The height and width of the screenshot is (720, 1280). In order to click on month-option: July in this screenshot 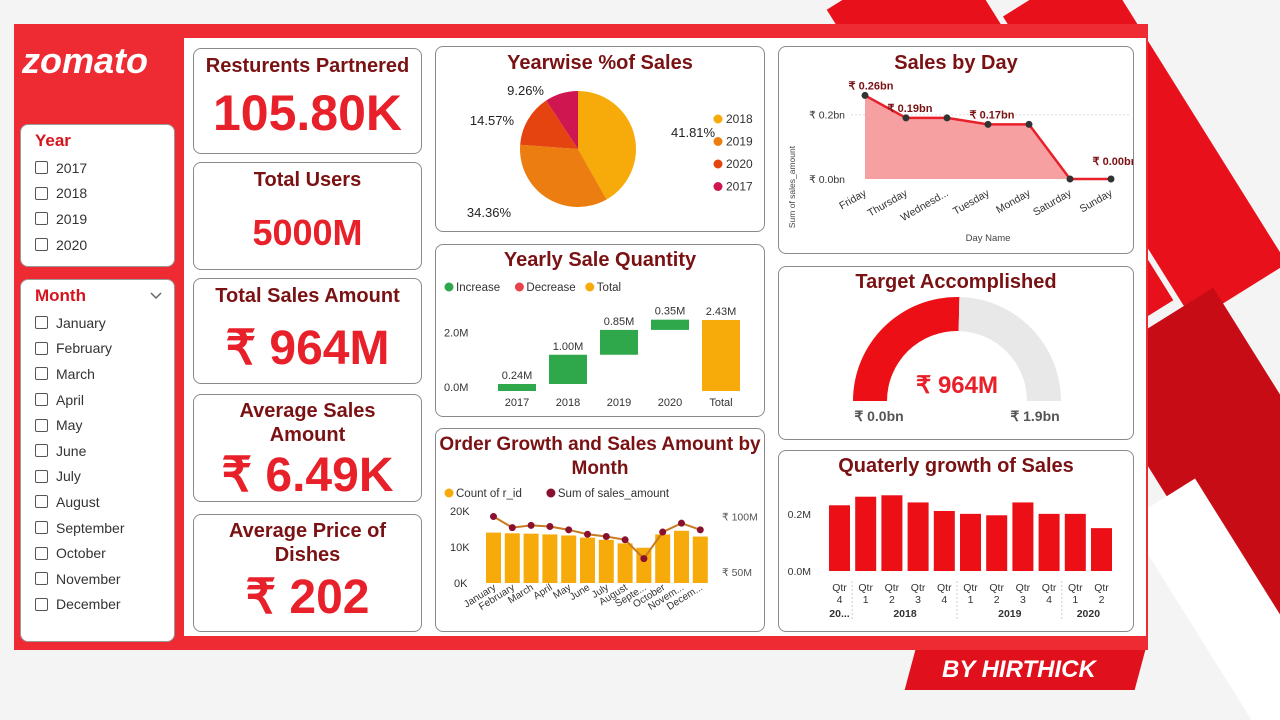, I will do `click(104, 477)`.